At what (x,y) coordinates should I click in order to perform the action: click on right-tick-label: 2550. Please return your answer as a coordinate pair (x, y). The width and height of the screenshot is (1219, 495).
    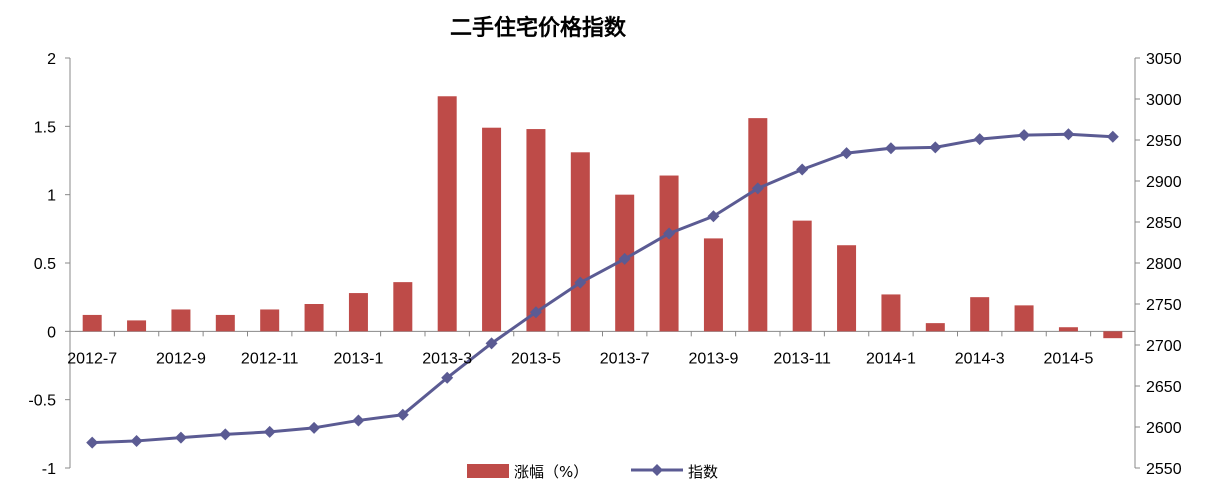
    Looking at the image, I should click on (1164, 469).